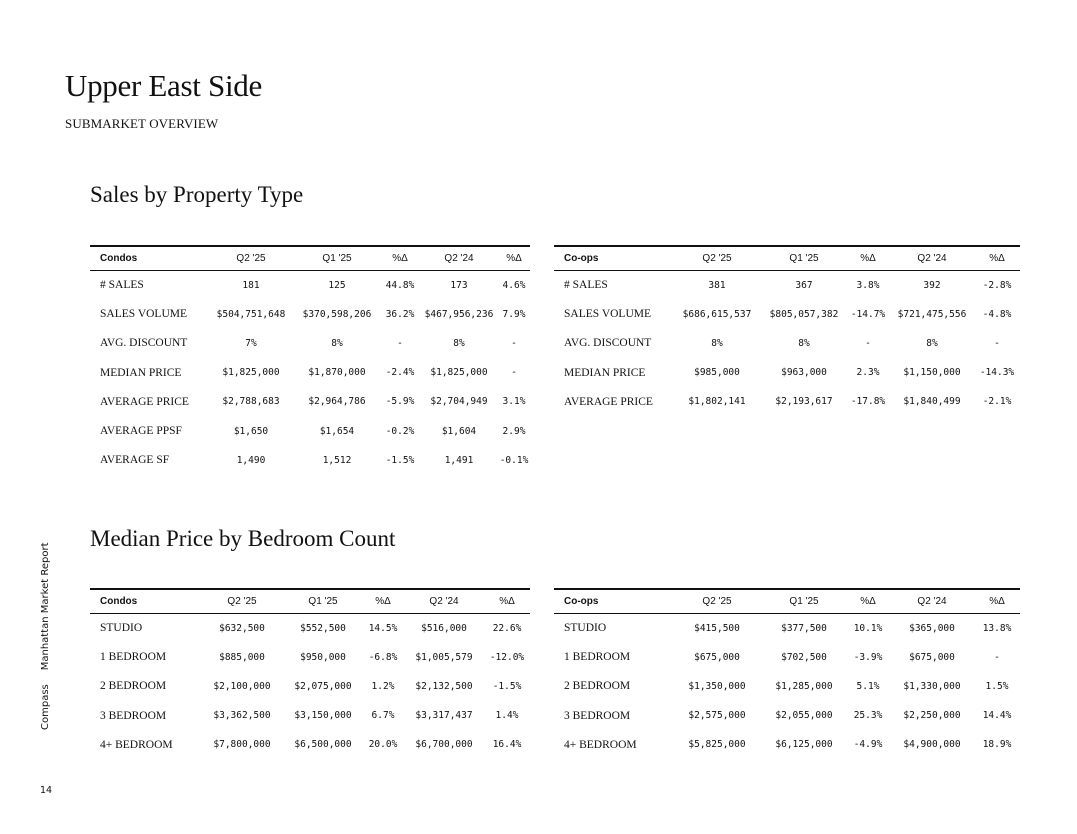 This screenshot has height=834, width=1077. Describe the element at coordinates (45, 707) in the screenshot. I see `sidebar-brand: Compass` at that location.